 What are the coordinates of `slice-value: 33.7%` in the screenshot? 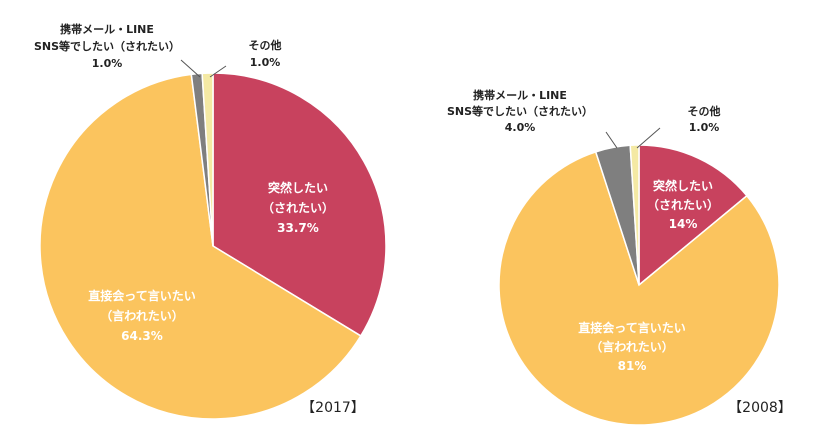 It's located at (298, 228).